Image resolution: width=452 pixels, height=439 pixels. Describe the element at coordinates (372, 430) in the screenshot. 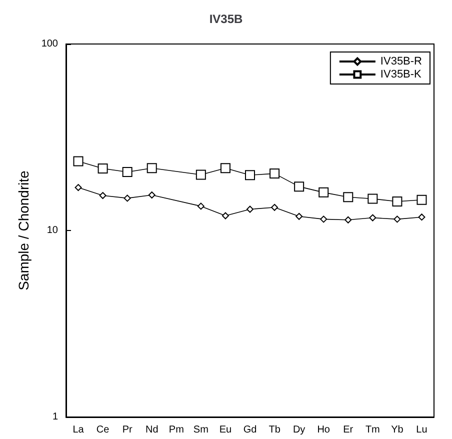

I see `x-tick-label: Tm` at that location.